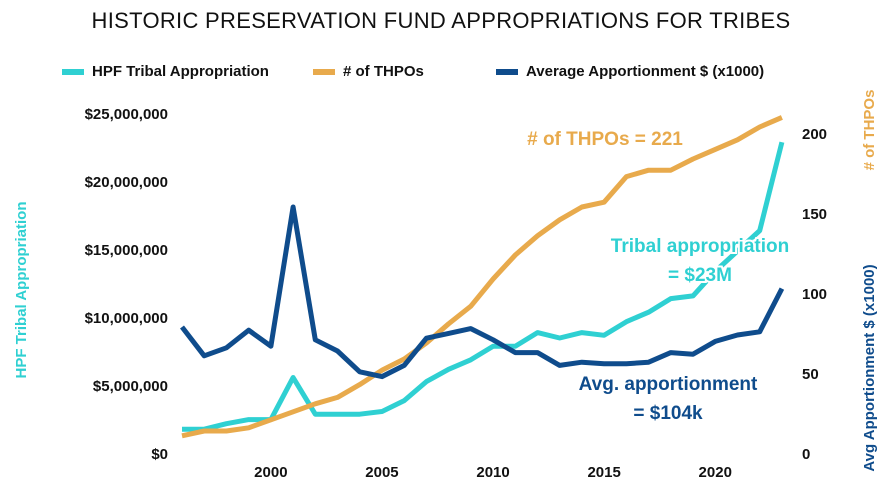 Image resolution: width=883 pixels, height=485 pixels. What do you see at coordinates (126, 318) in the screenshot?
I see `y-tick-label: $10,000,000` at bounding box center [126, 318].